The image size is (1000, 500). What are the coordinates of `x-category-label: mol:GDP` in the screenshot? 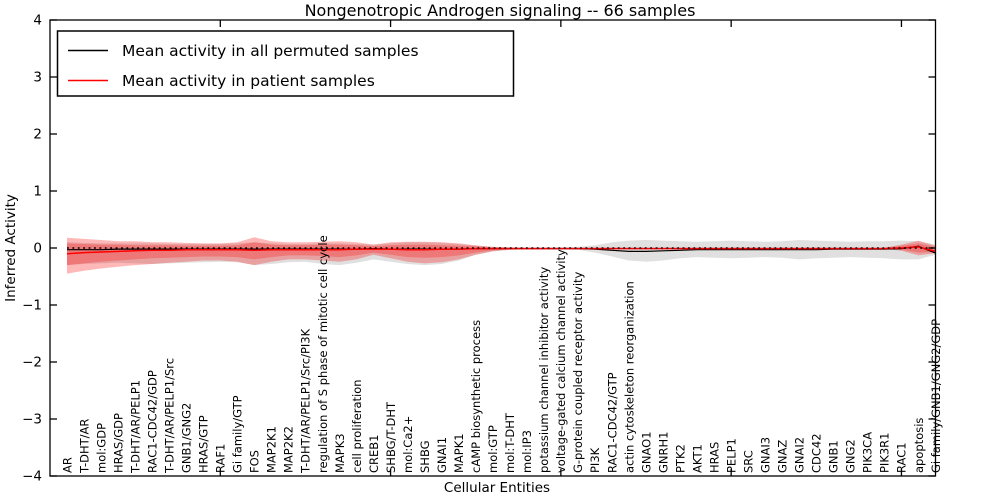 It's located at (101, 448).